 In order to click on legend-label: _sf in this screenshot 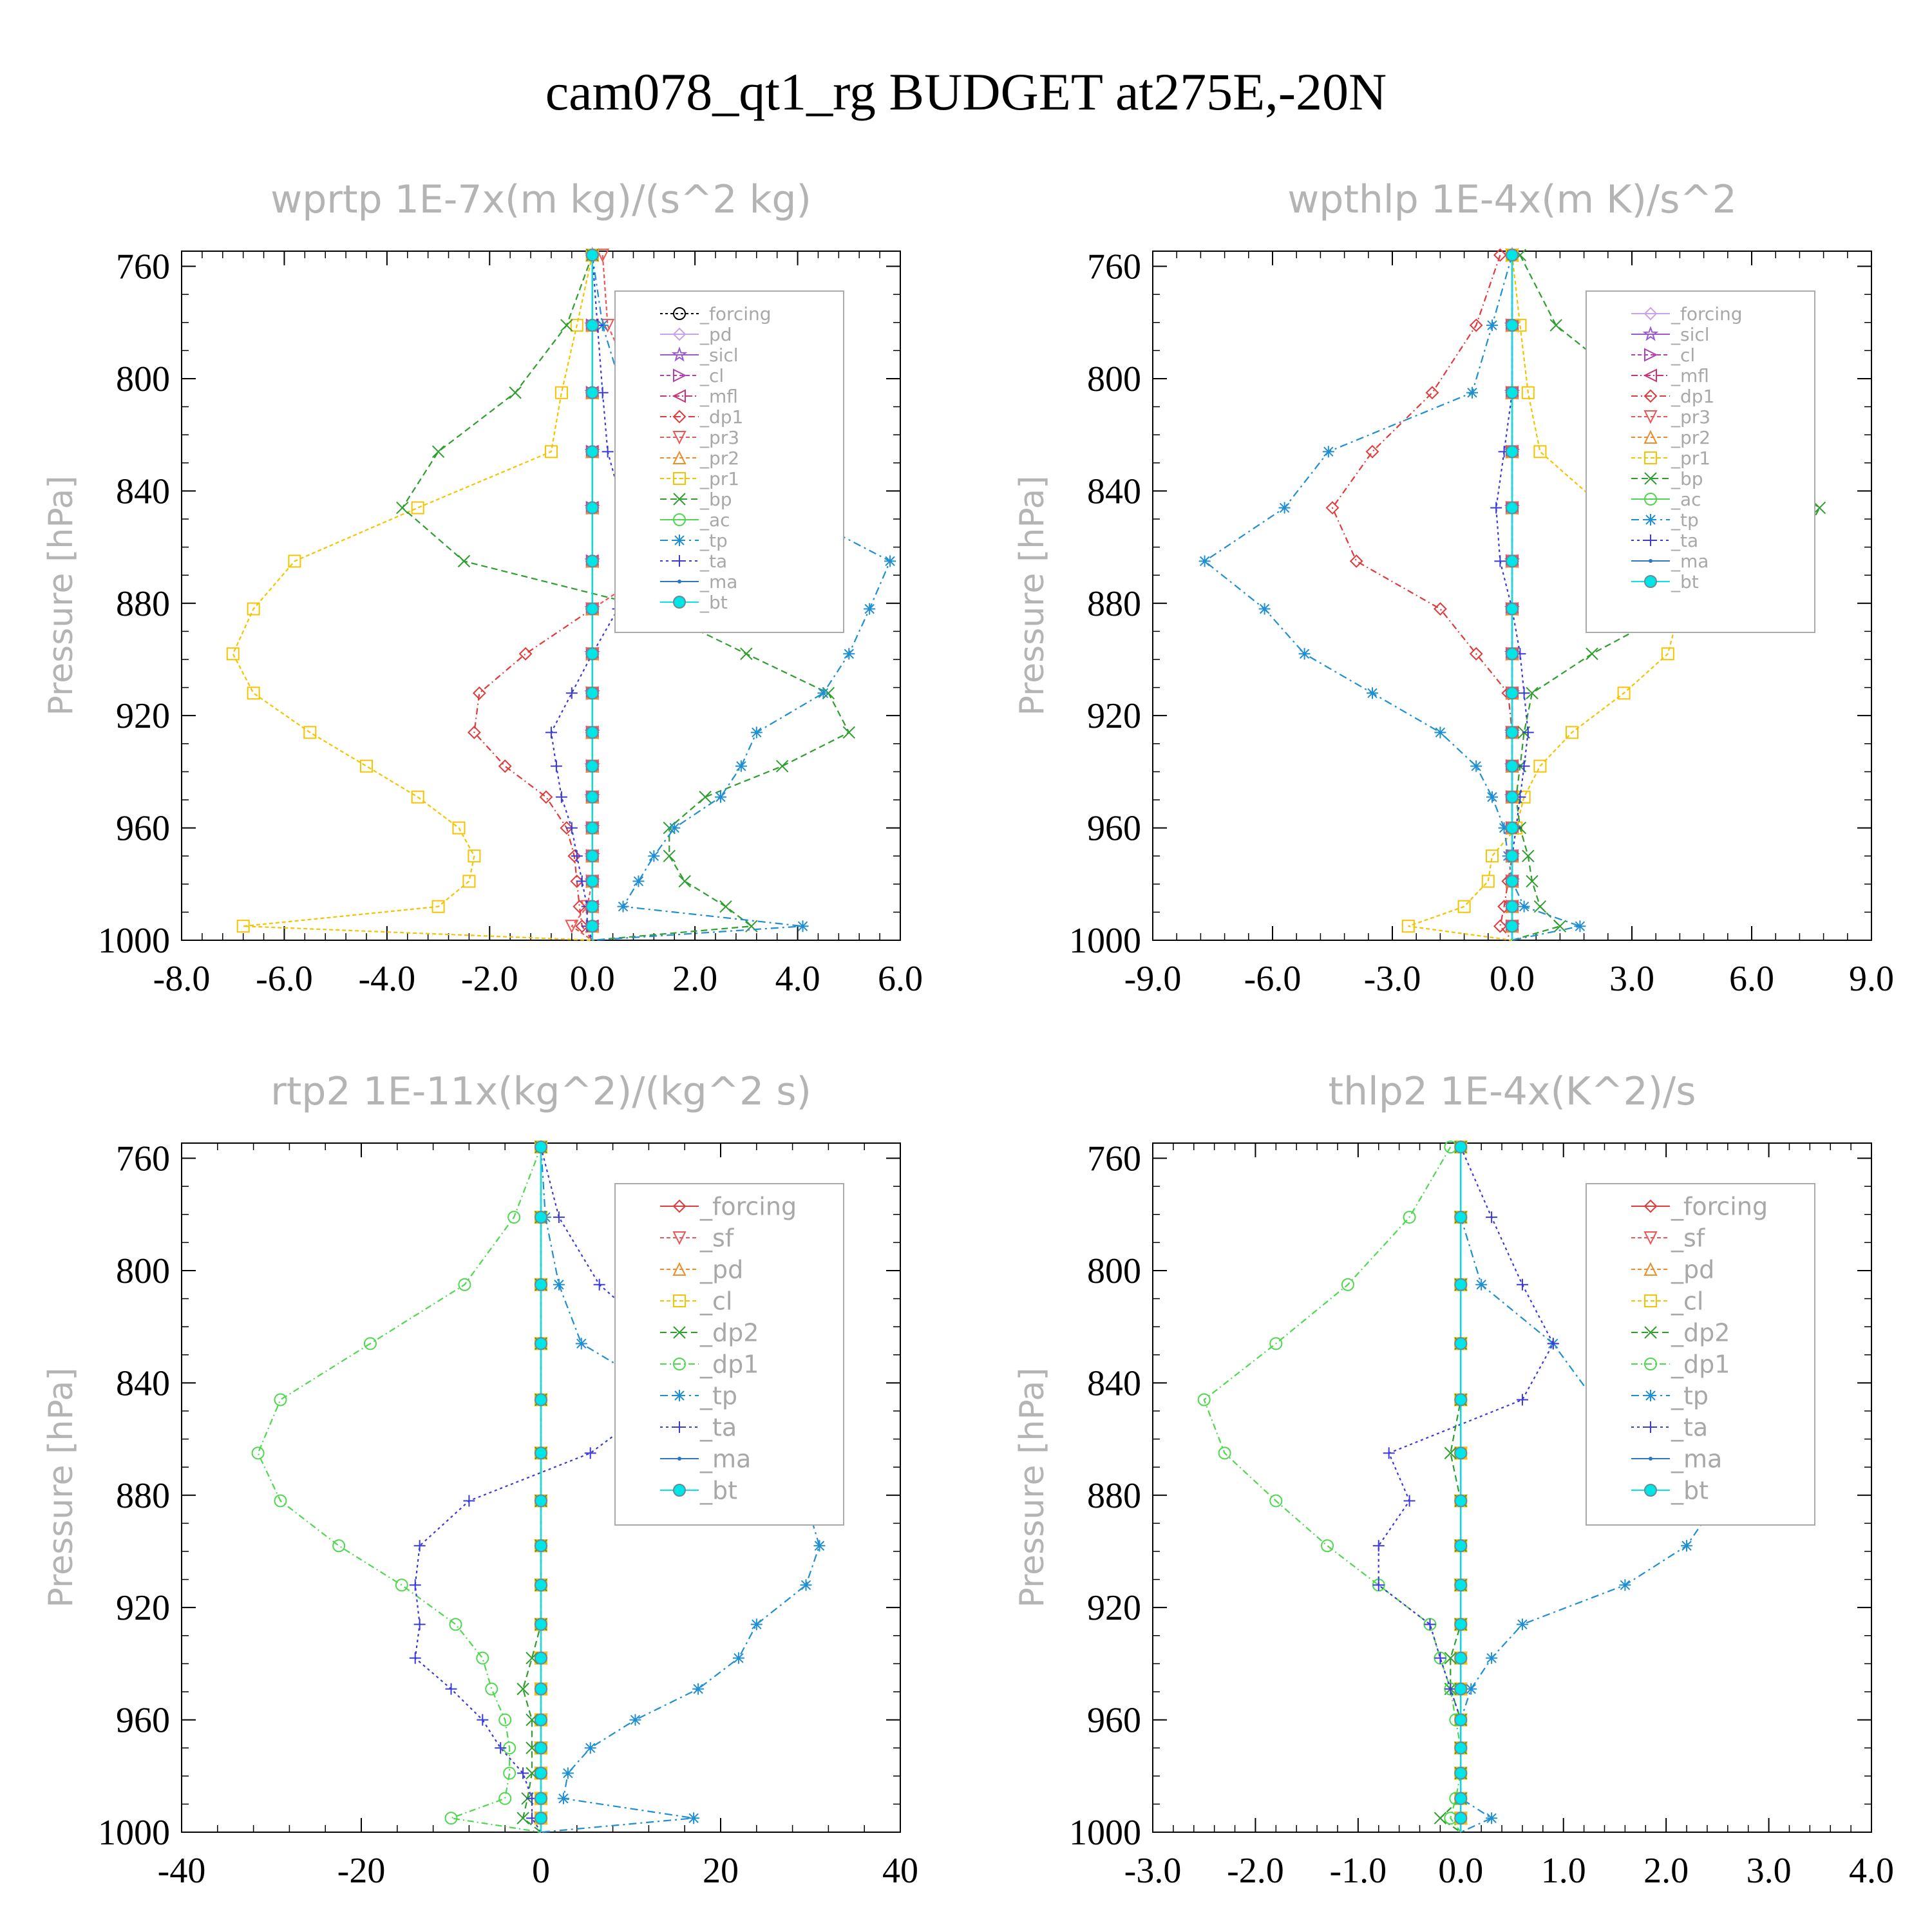, I will do `click(1688, 1238)`.